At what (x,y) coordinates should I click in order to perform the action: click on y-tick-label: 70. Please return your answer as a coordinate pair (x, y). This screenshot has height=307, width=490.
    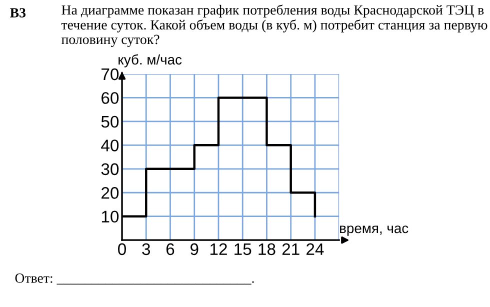
    Looking at the image, I should click on (110, 74).